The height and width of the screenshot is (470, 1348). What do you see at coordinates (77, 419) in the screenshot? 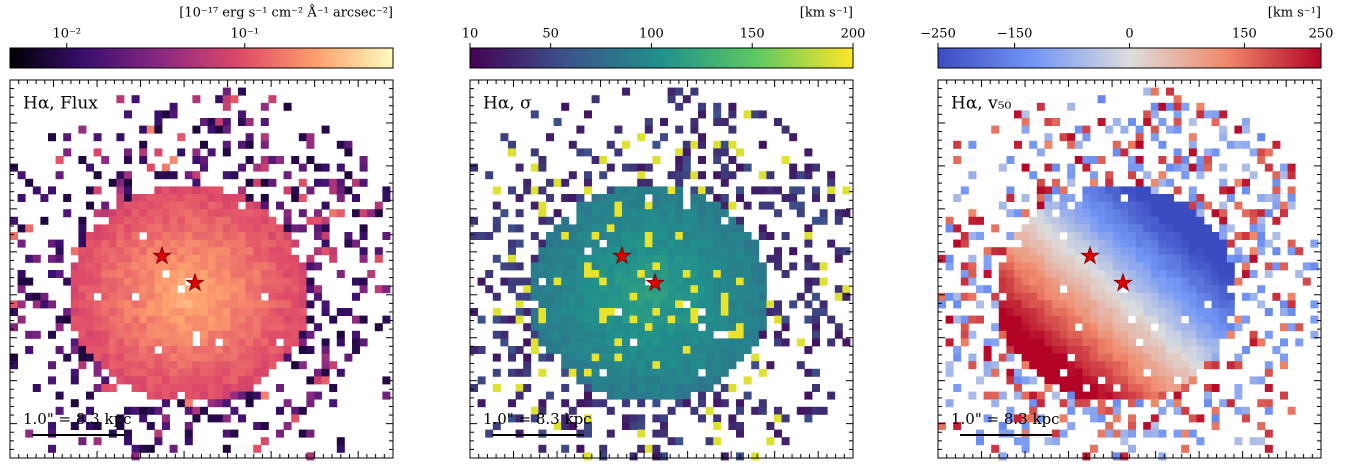
I see `scale-bar-label: 1.0" = 8.3 kpc` at bounding box center [77, 419].